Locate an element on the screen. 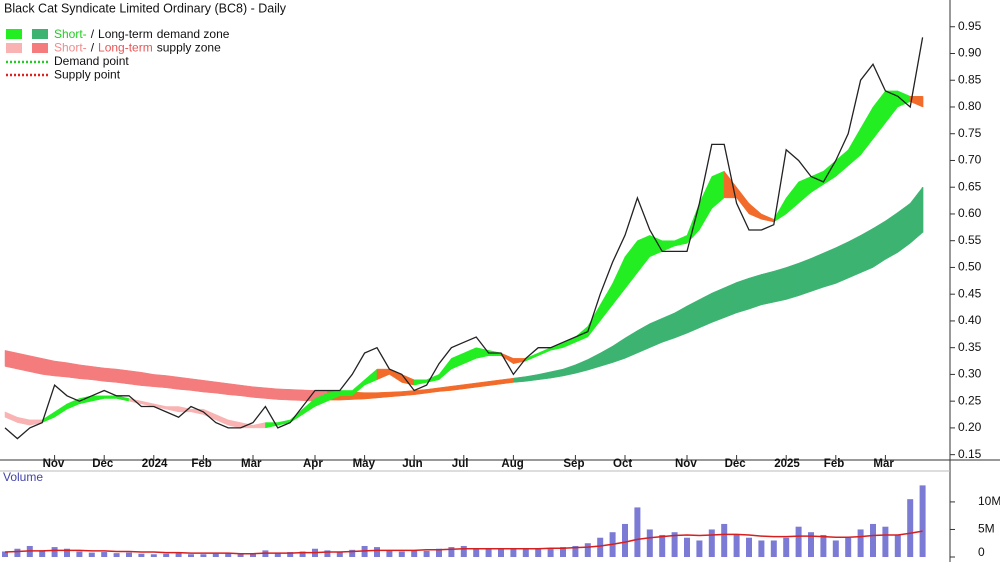  y-tick-label: 0.45 is located at coordinates (970, 293).